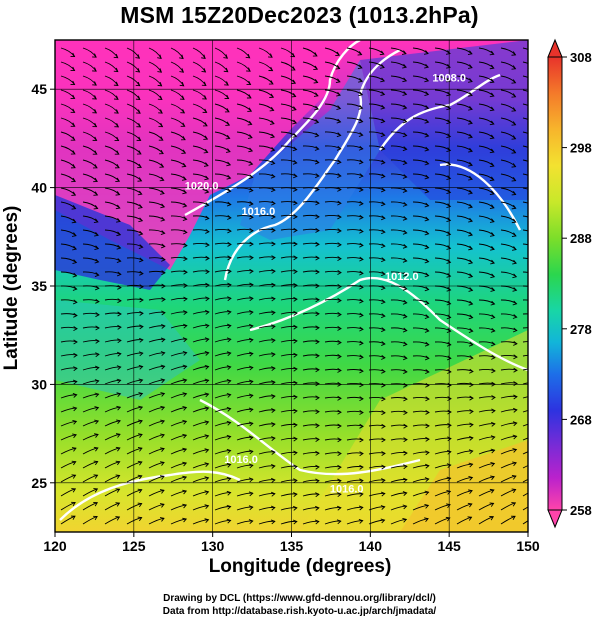  I want to click on x-axis-ticks: 120 125 130 135 140 145 150, so click(291, 543).